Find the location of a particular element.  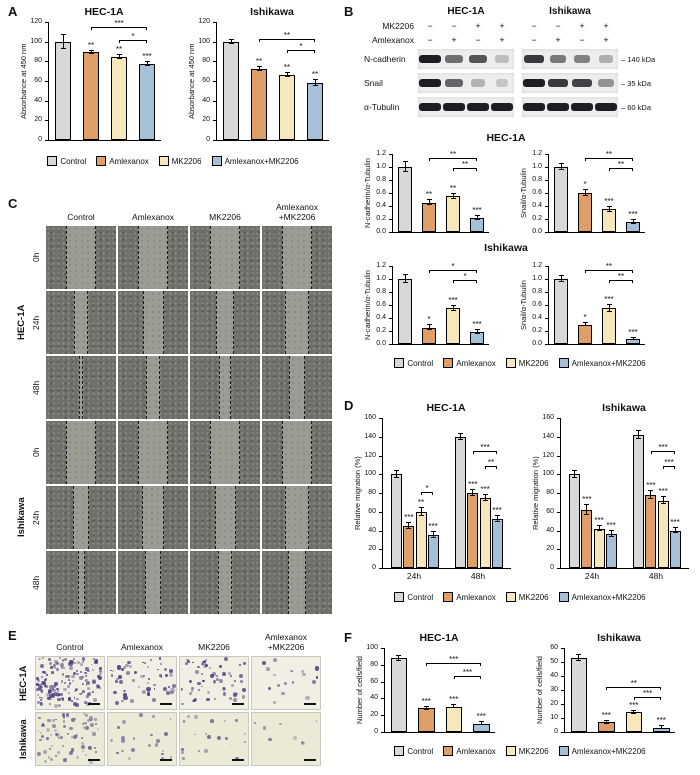

y-tick-label: 0.0 is located at coordinates (381, 343).